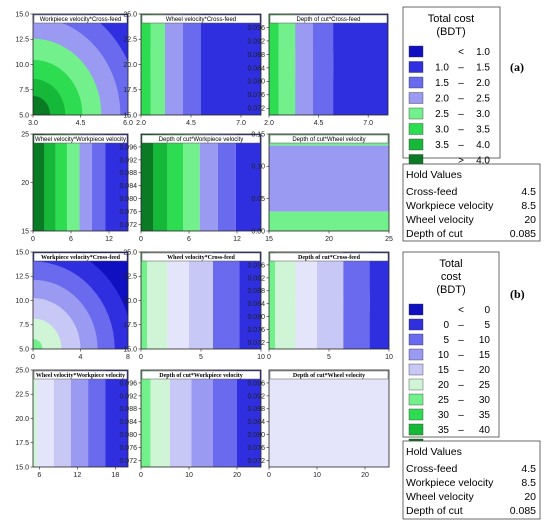  Describe the element at coordinates (128, 357) in the screenshot. I see `x-tick-label: 8` at that location.